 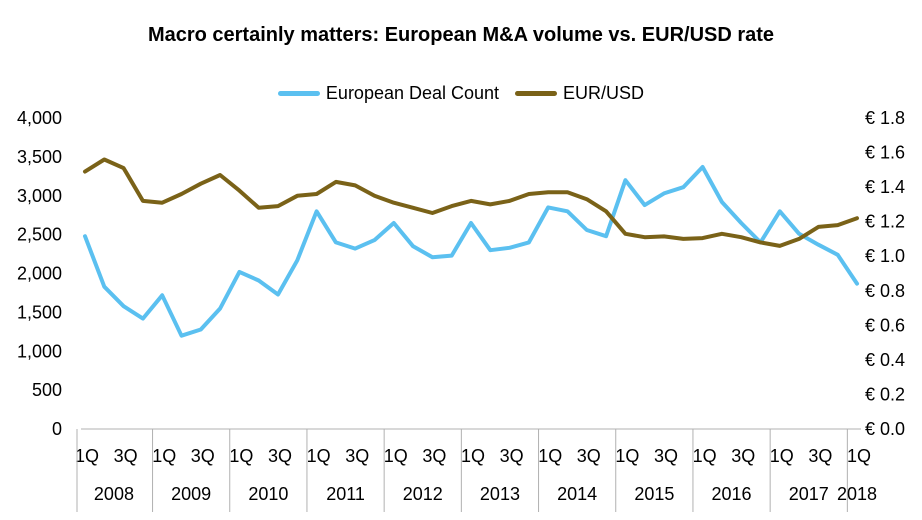 What do you see at coordinates (732, 494) in the screenshot?
I see `x-year-label: 2016` at bounding box center [732, 494].